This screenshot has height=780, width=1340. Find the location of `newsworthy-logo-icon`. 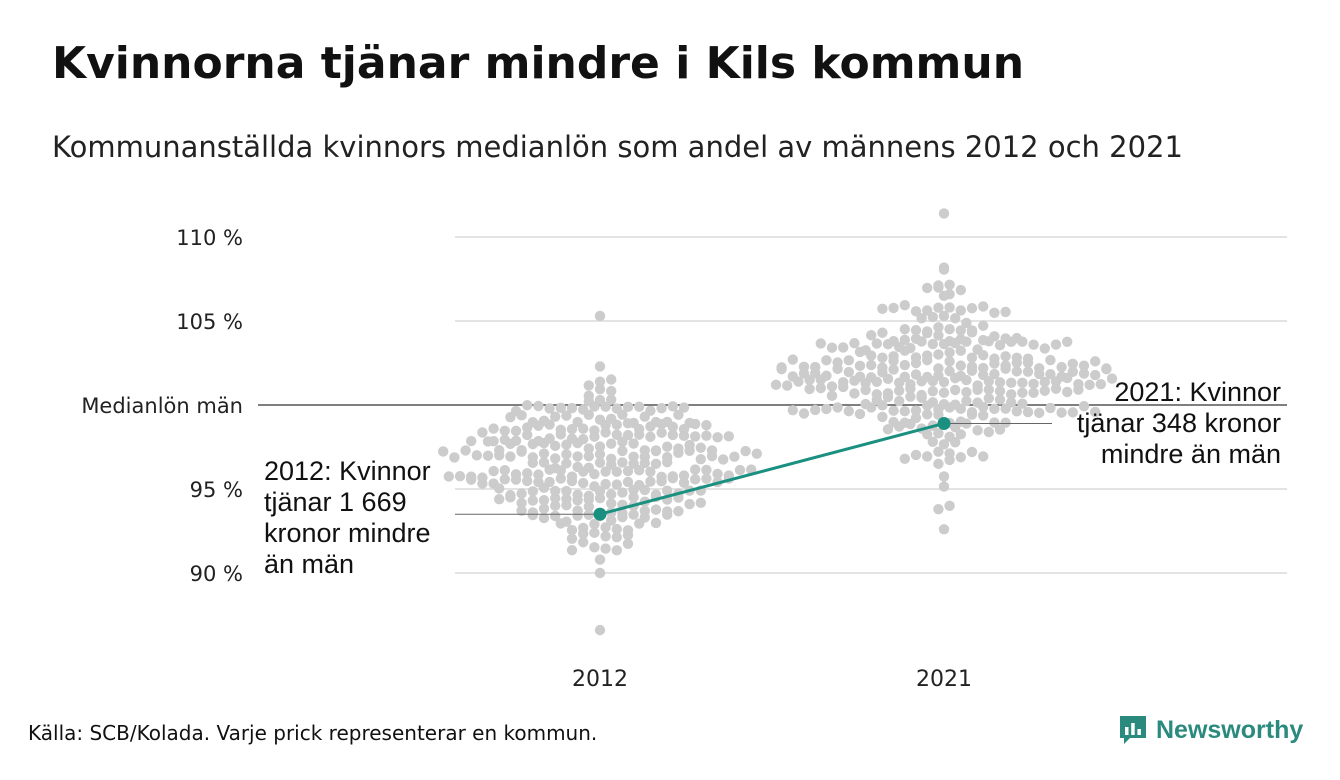

newsworthy-logo-icon is located at coordinates (1133, 730).